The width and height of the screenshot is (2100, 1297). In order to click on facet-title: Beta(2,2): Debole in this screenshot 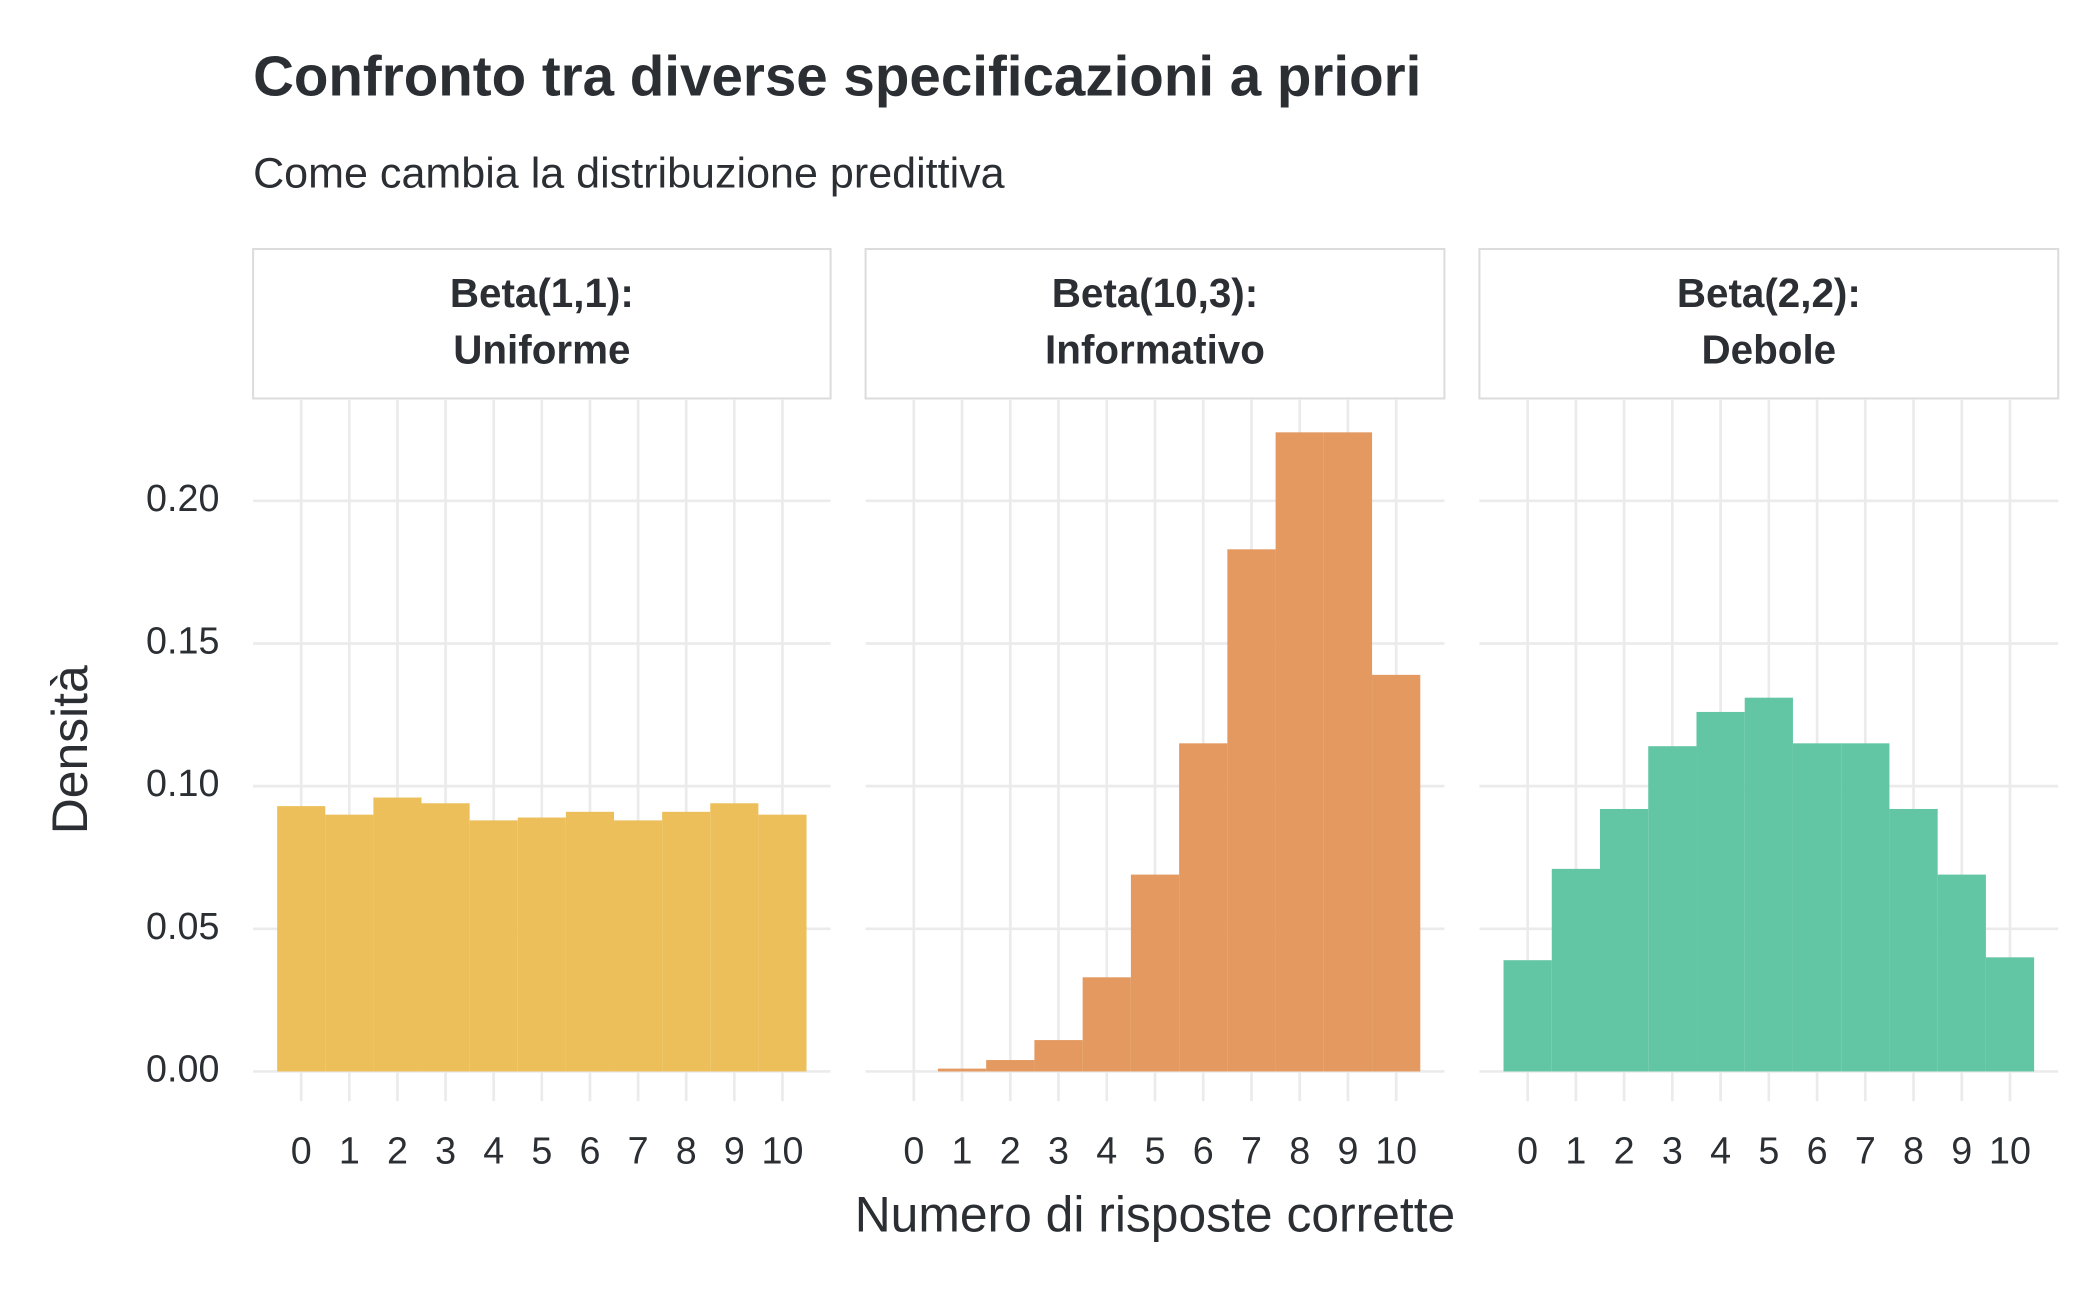, I will do `click(1769, 321)`.